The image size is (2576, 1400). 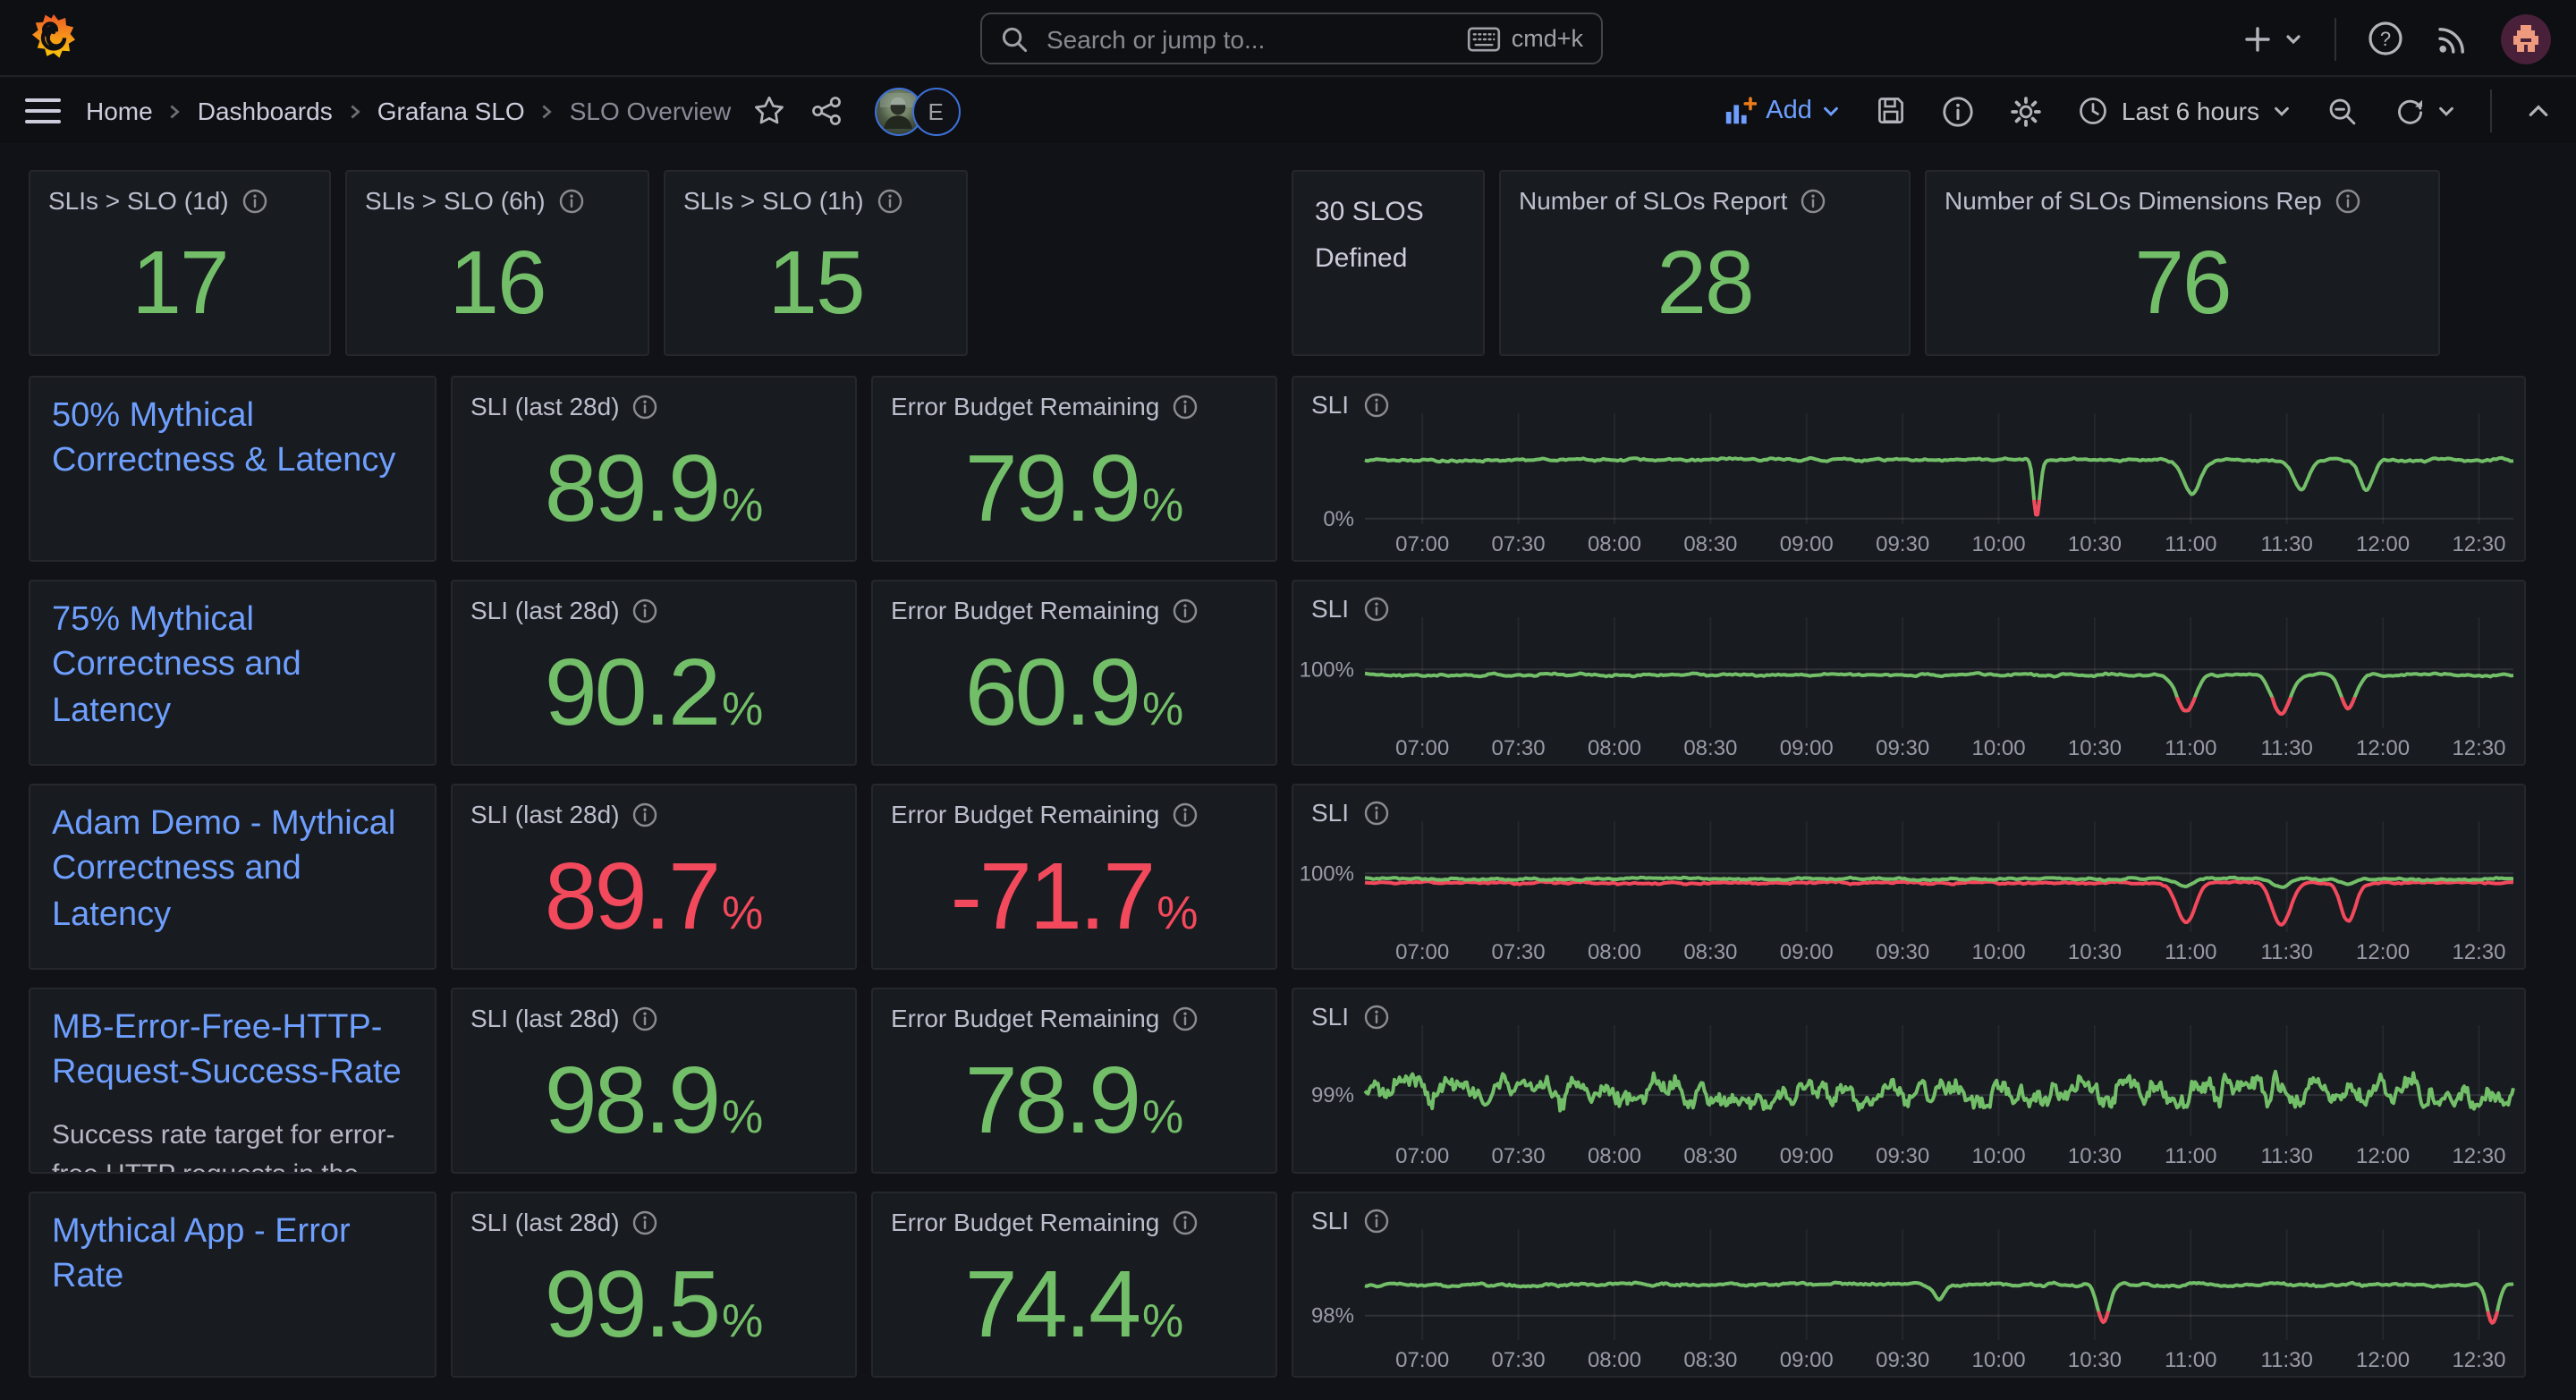 I want to click on error-budget-value: 60.9%, so click(x=1074, y=692).